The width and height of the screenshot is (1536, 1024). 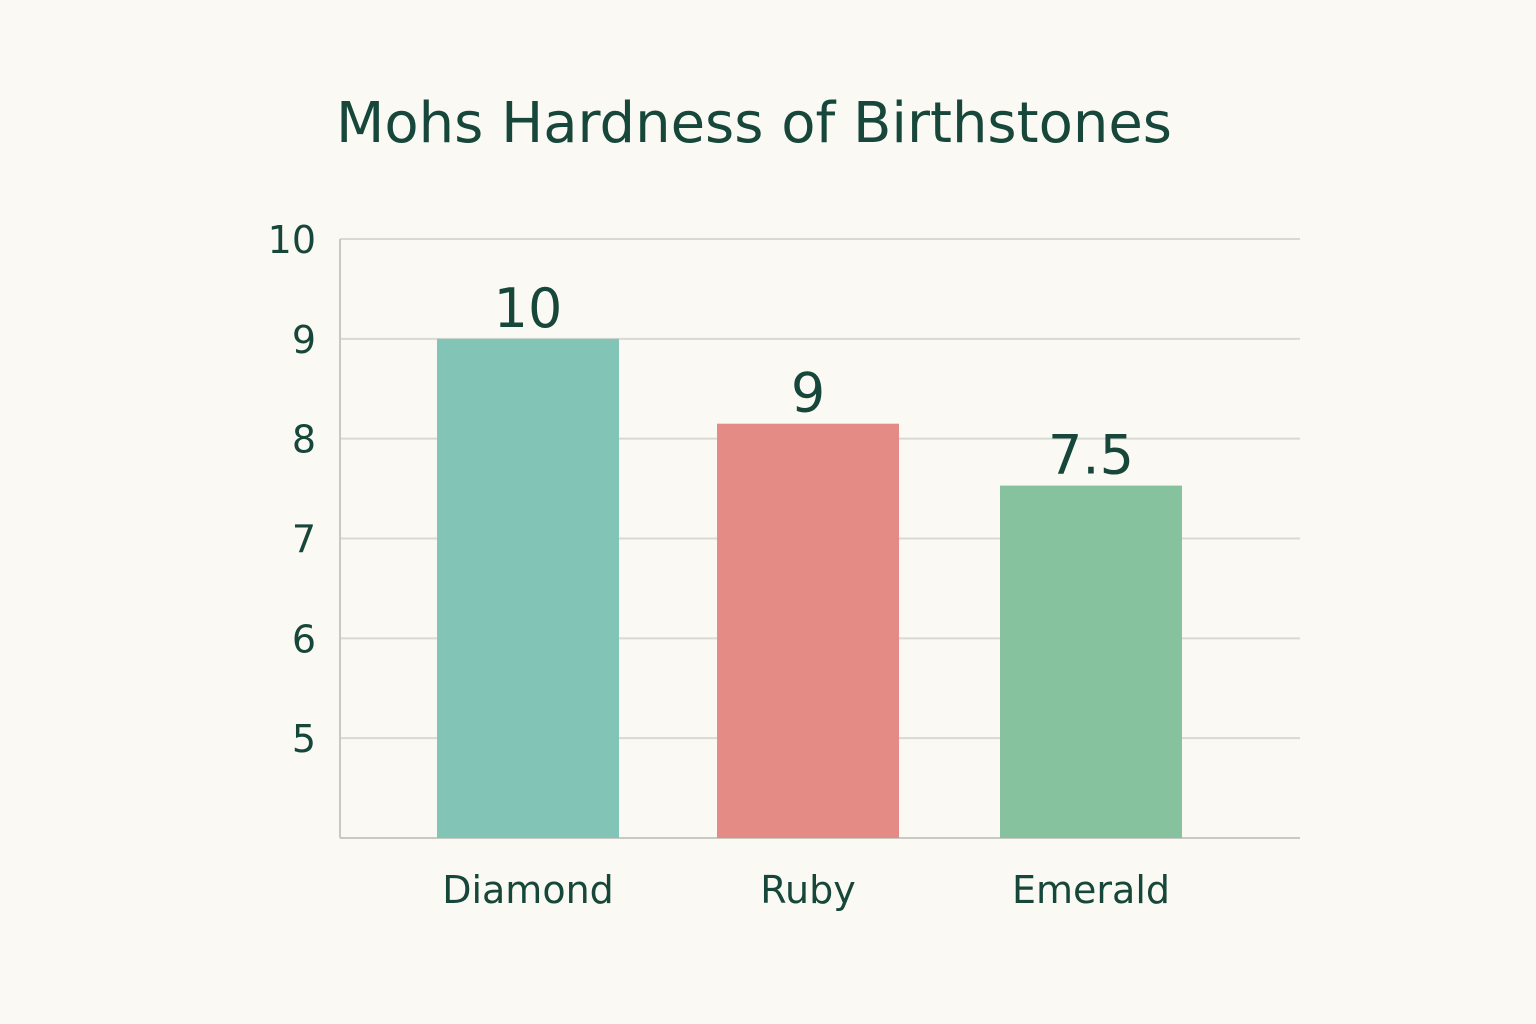 What do you see at coordinates (304, 340) in the screenshot?
I see `y-tick-label: 9` at bounding box center [304, 340].